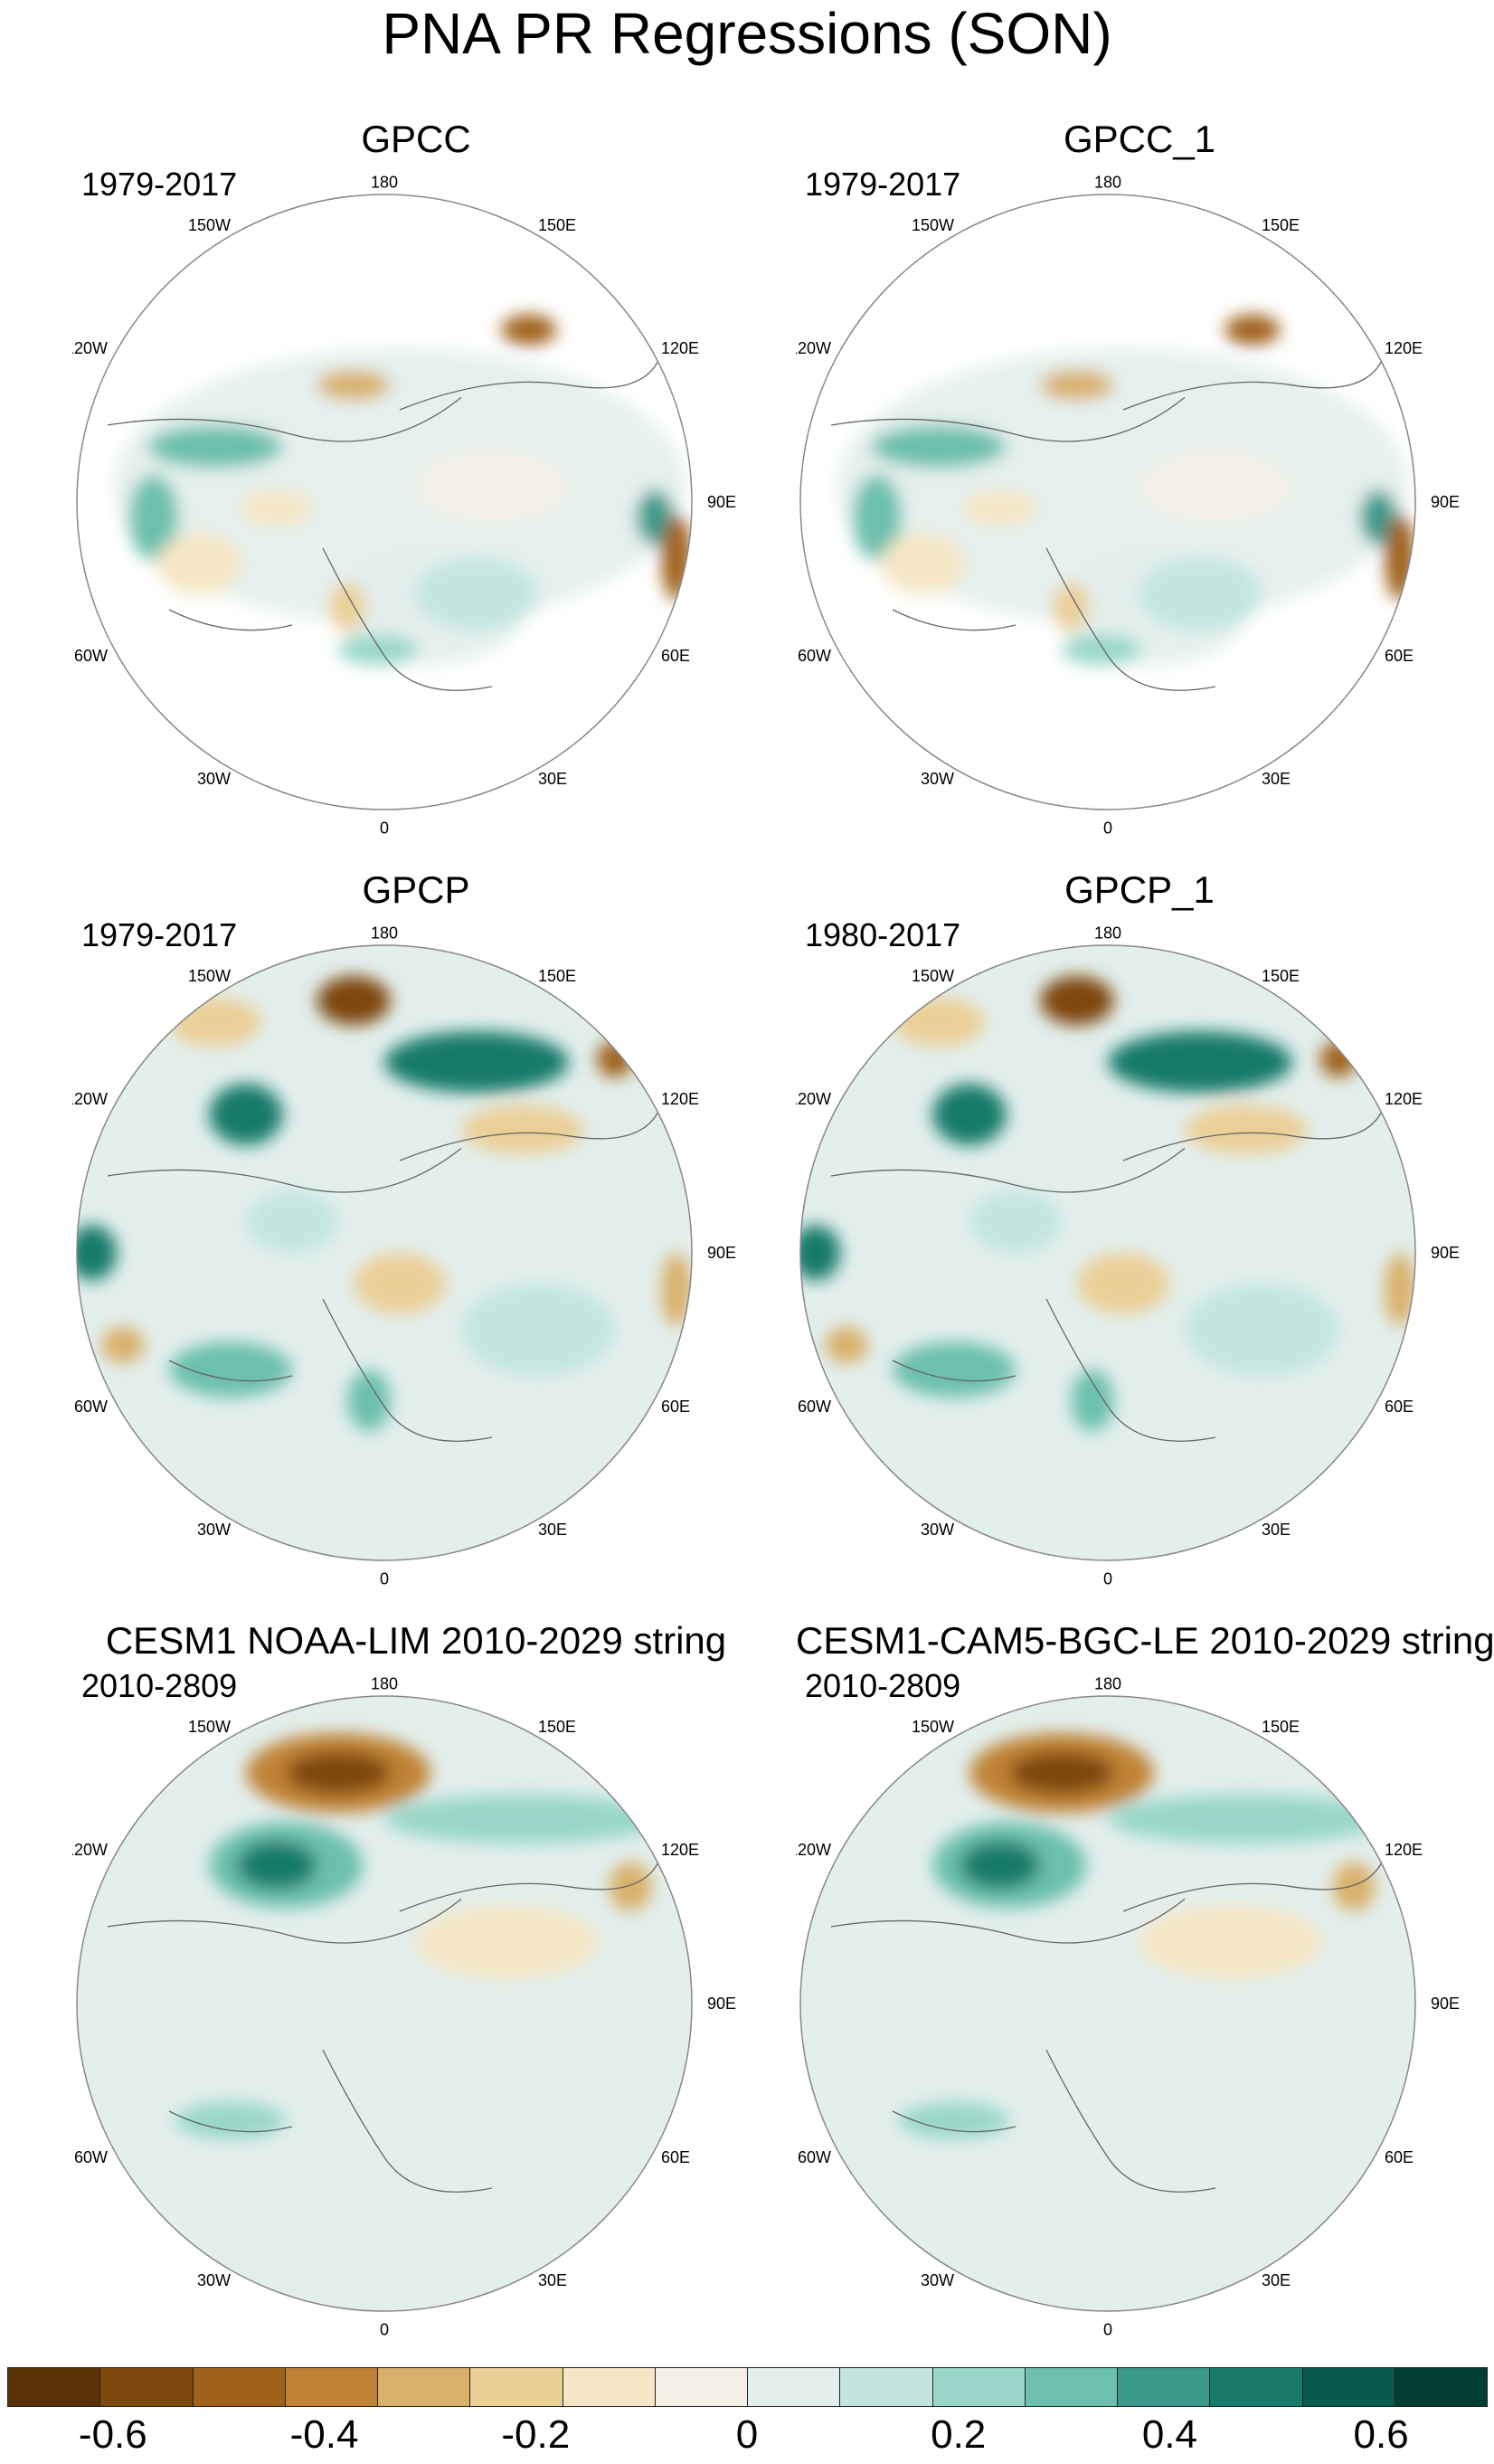  Describe the element at coordinates (883, 934) in the screenshot. I see `panel-years: 1980-2017` at that location.